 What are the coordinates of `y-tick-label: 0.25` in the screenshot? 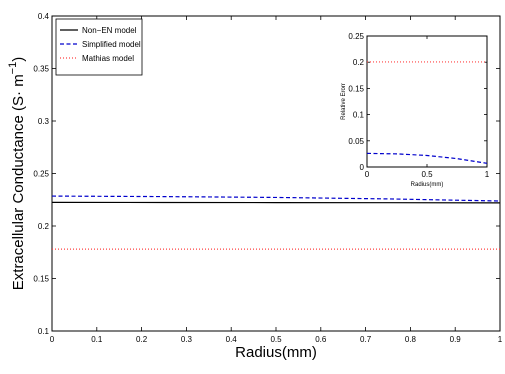 It's located at (41, 174).